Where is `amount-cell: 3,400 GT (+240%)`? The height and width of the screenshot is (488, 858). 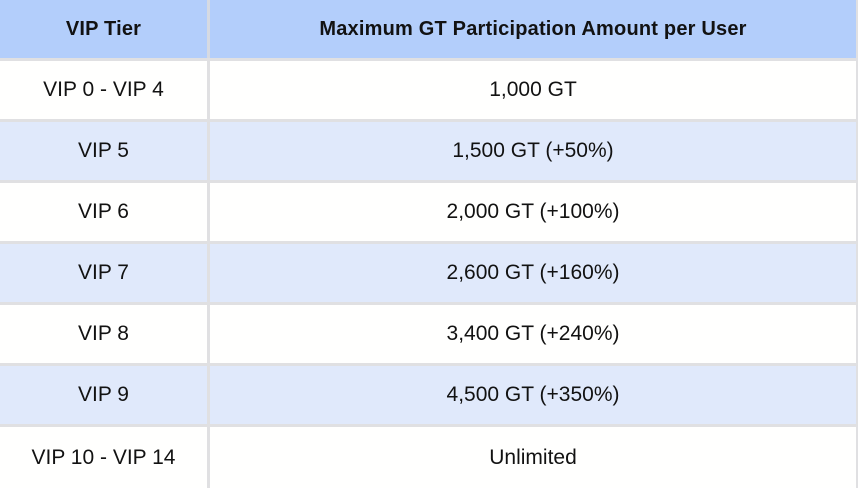
amount-cell: 3,400 GT (+240%) is located at coordinates (533, 333).